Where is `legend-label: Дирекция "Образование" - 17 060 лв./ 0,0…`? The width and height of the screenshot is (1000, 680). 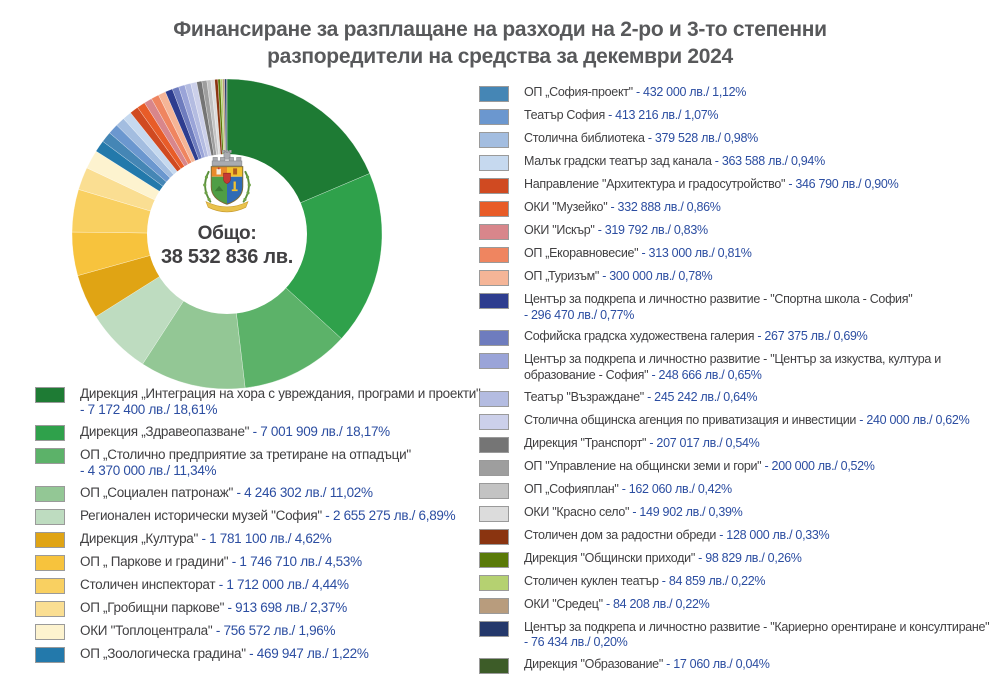 legend-label: Дирекция "Образование" - 17 060 лв./ 0,0… is located at coordinates (647, 663).